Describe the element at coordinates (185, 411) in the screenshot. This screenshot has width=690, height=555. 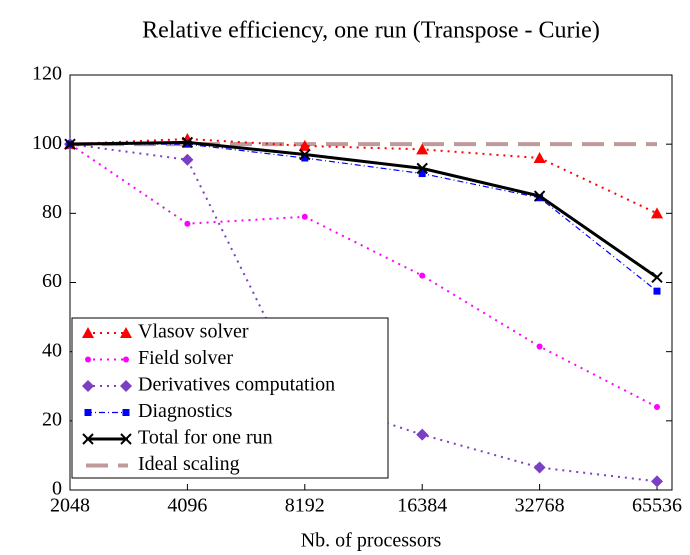
I see `legend-label: Diagnostics` at that location.